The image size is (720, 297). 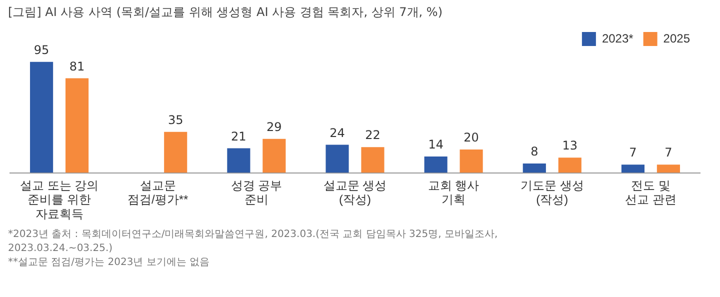 I want to click on data-label: 13, so click(x=570, y=145).